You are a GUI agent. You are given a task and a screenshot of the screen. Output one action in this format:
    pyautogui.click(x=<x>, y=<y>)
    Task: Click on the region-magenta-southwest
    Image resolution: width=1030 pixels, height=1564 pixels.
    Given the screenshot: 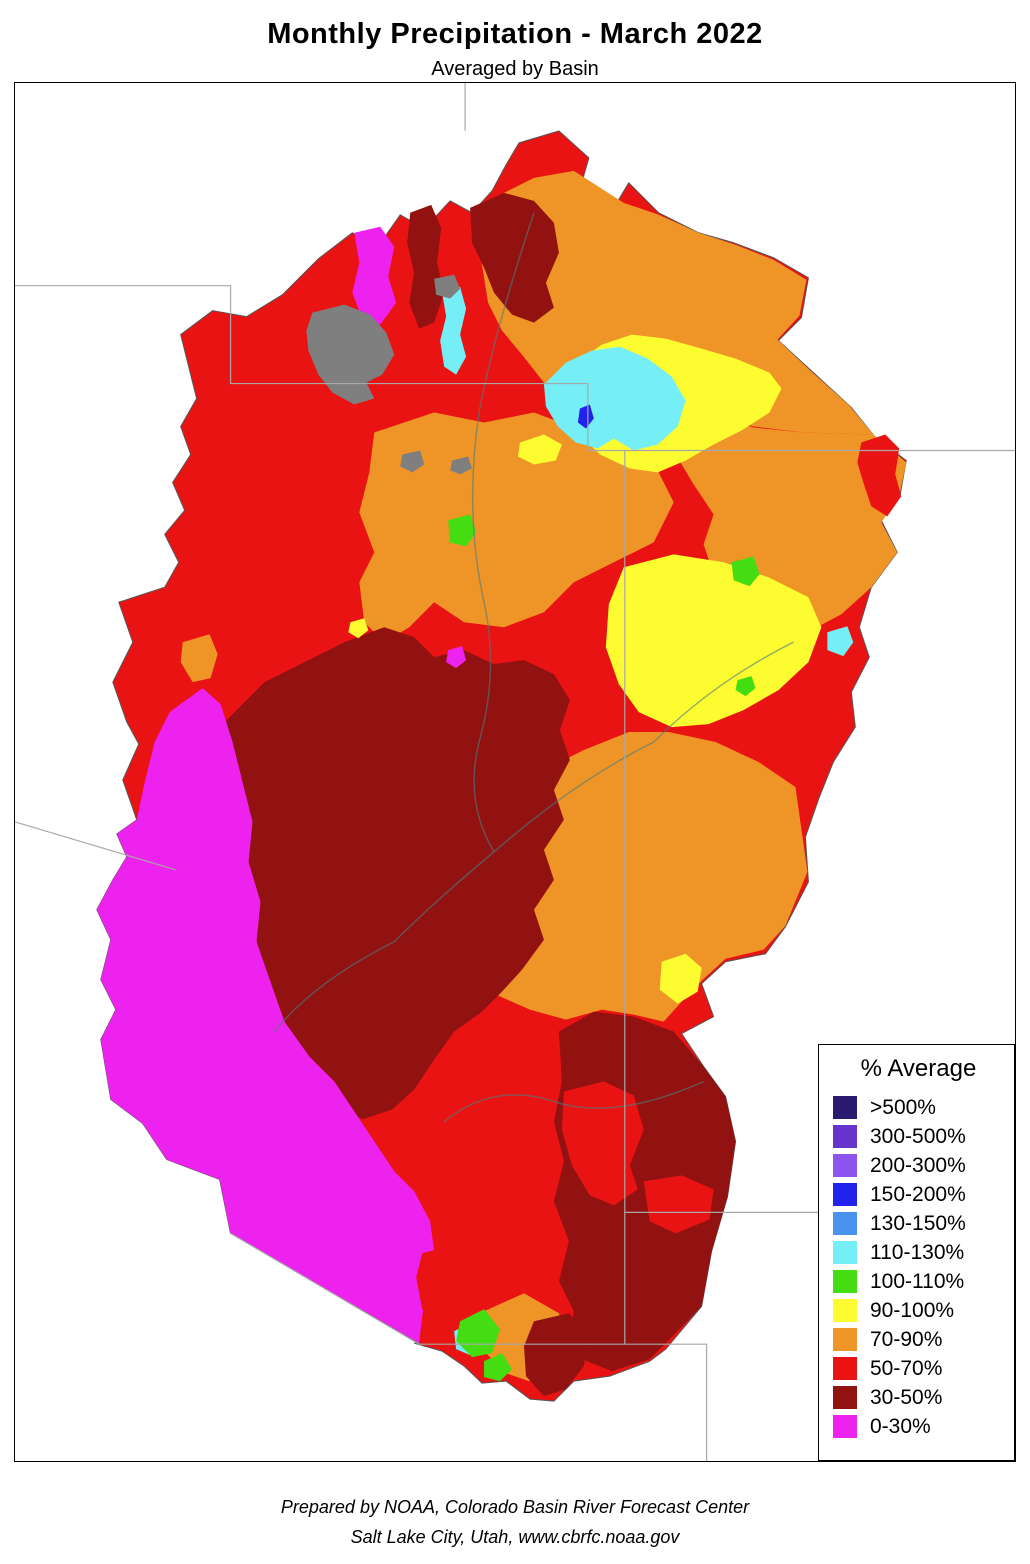 What is the action you would take?
    pyautogui.click(x=265, y=1016)
    